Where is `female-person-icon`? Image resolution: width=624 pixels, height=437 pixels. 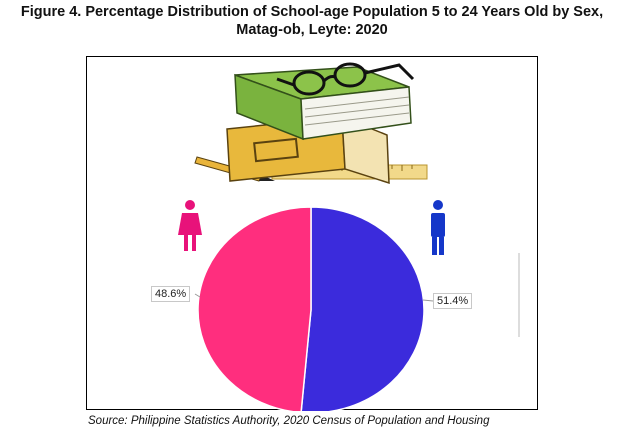 female-person-icon is located at coordinates (190, 225).